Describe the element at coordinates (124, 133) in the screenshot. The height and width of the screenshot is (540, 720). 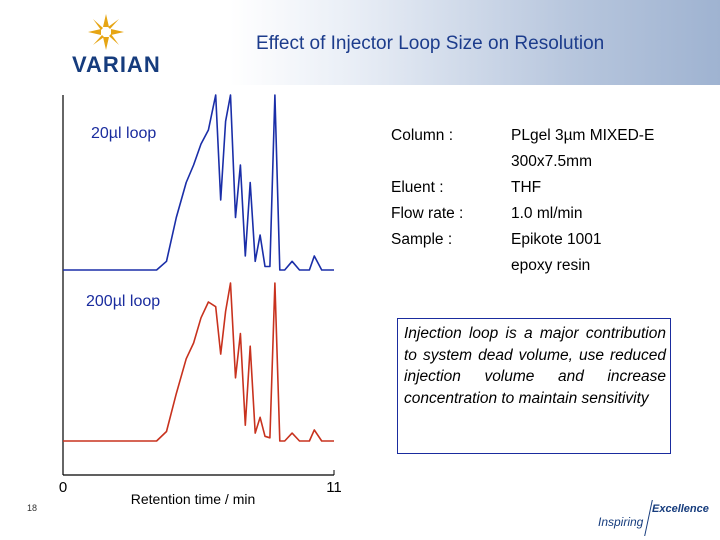
I see `series-label-20ul: 20µl loop` at that location.